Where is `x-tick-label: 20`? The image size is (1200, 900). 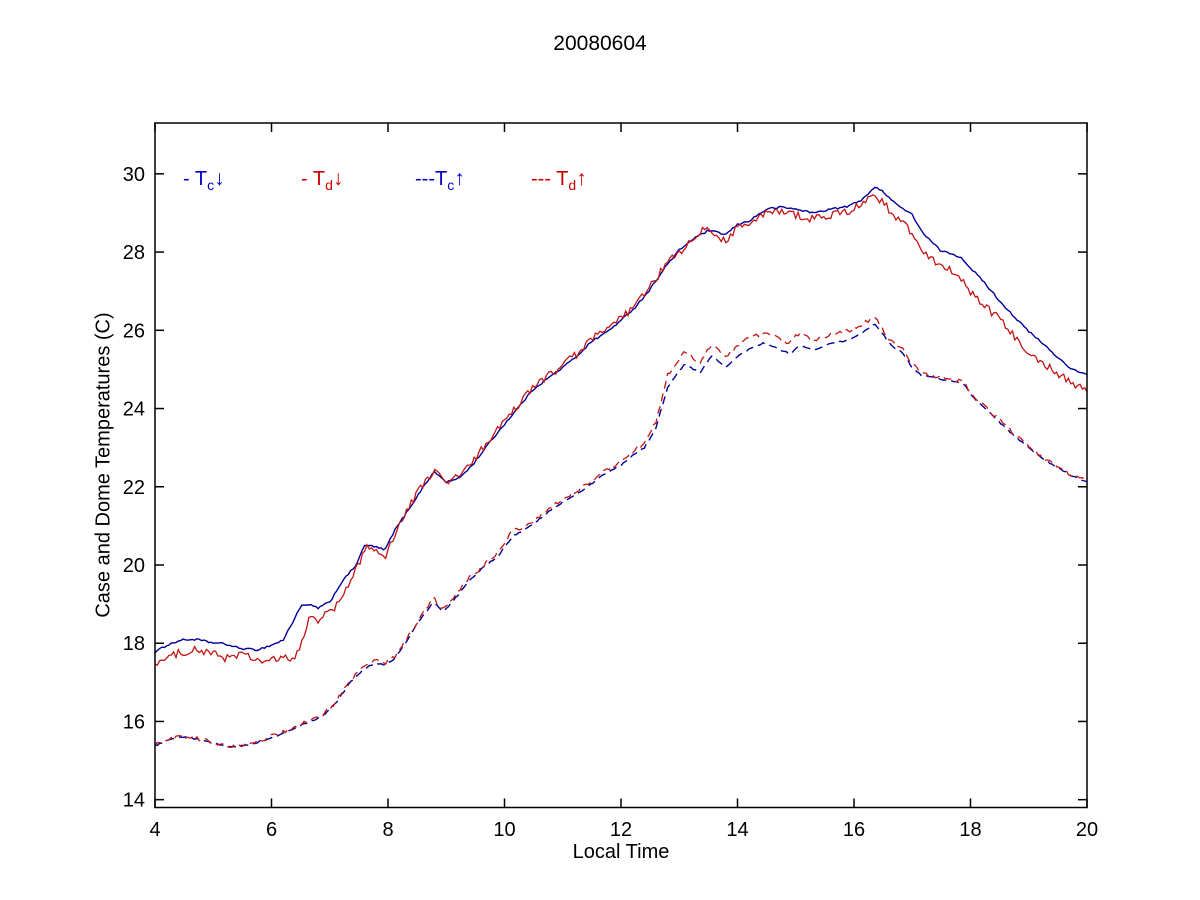 x-tick-label: 20 is located at coordinates (1087, 830).